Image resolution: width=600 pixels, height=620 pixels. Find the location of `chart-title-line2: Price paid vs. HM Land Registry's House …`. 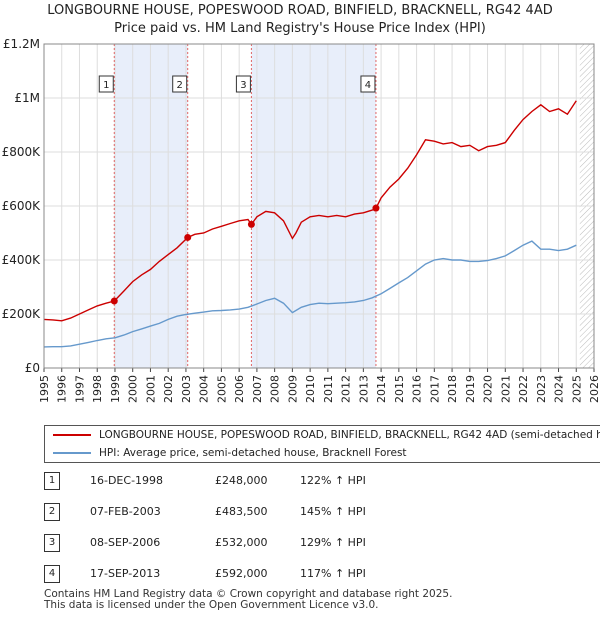

chart-title-line2: Price paid vs. HM Land Registry's House … is located at coordinates (300, 28).